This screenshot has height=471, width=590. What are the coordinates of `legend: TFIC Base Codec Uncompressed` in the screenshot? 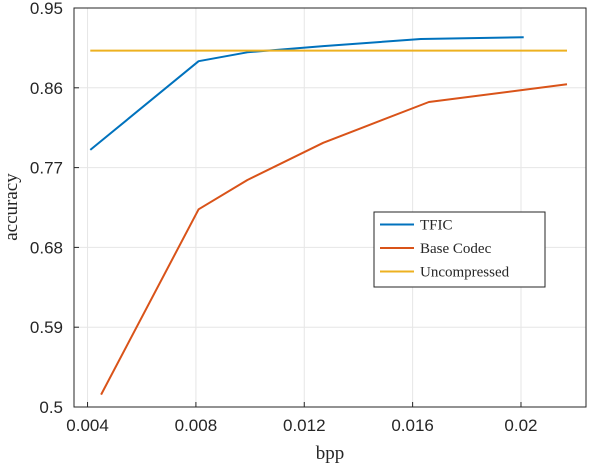 It's located at (459, 249).